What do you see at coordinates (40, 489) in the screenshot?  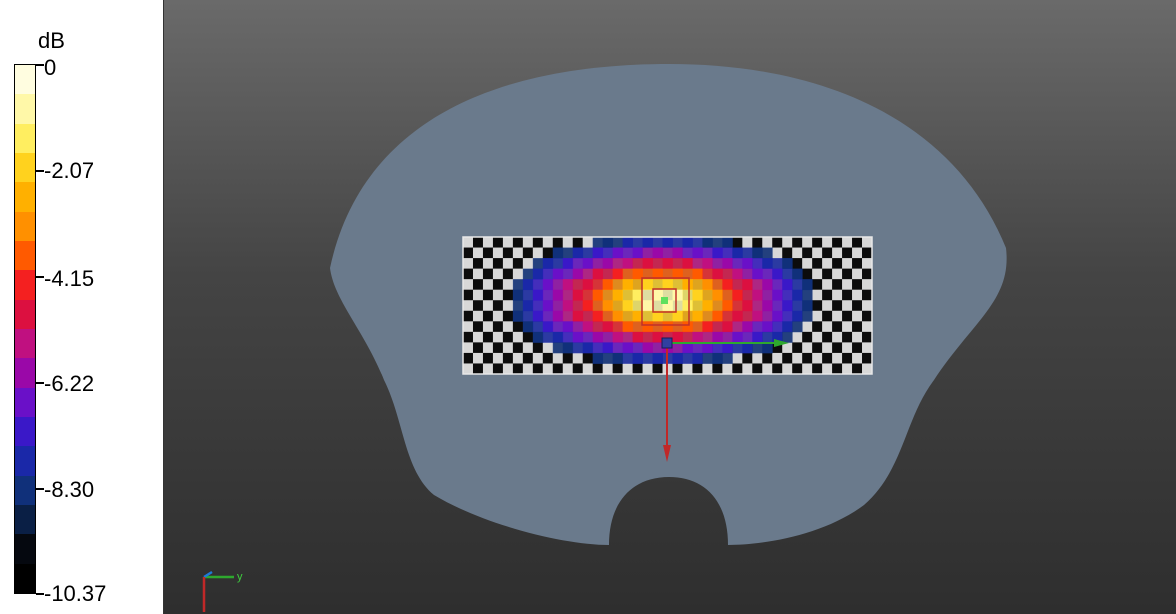 I see `legend-tick-mark` at bounding box center [40, 489].